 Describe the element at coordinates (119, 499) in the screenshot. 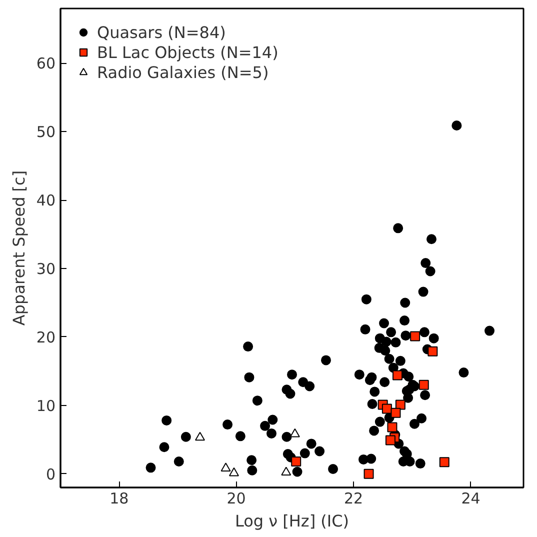

I see `x-tick-label: 18` at that location.